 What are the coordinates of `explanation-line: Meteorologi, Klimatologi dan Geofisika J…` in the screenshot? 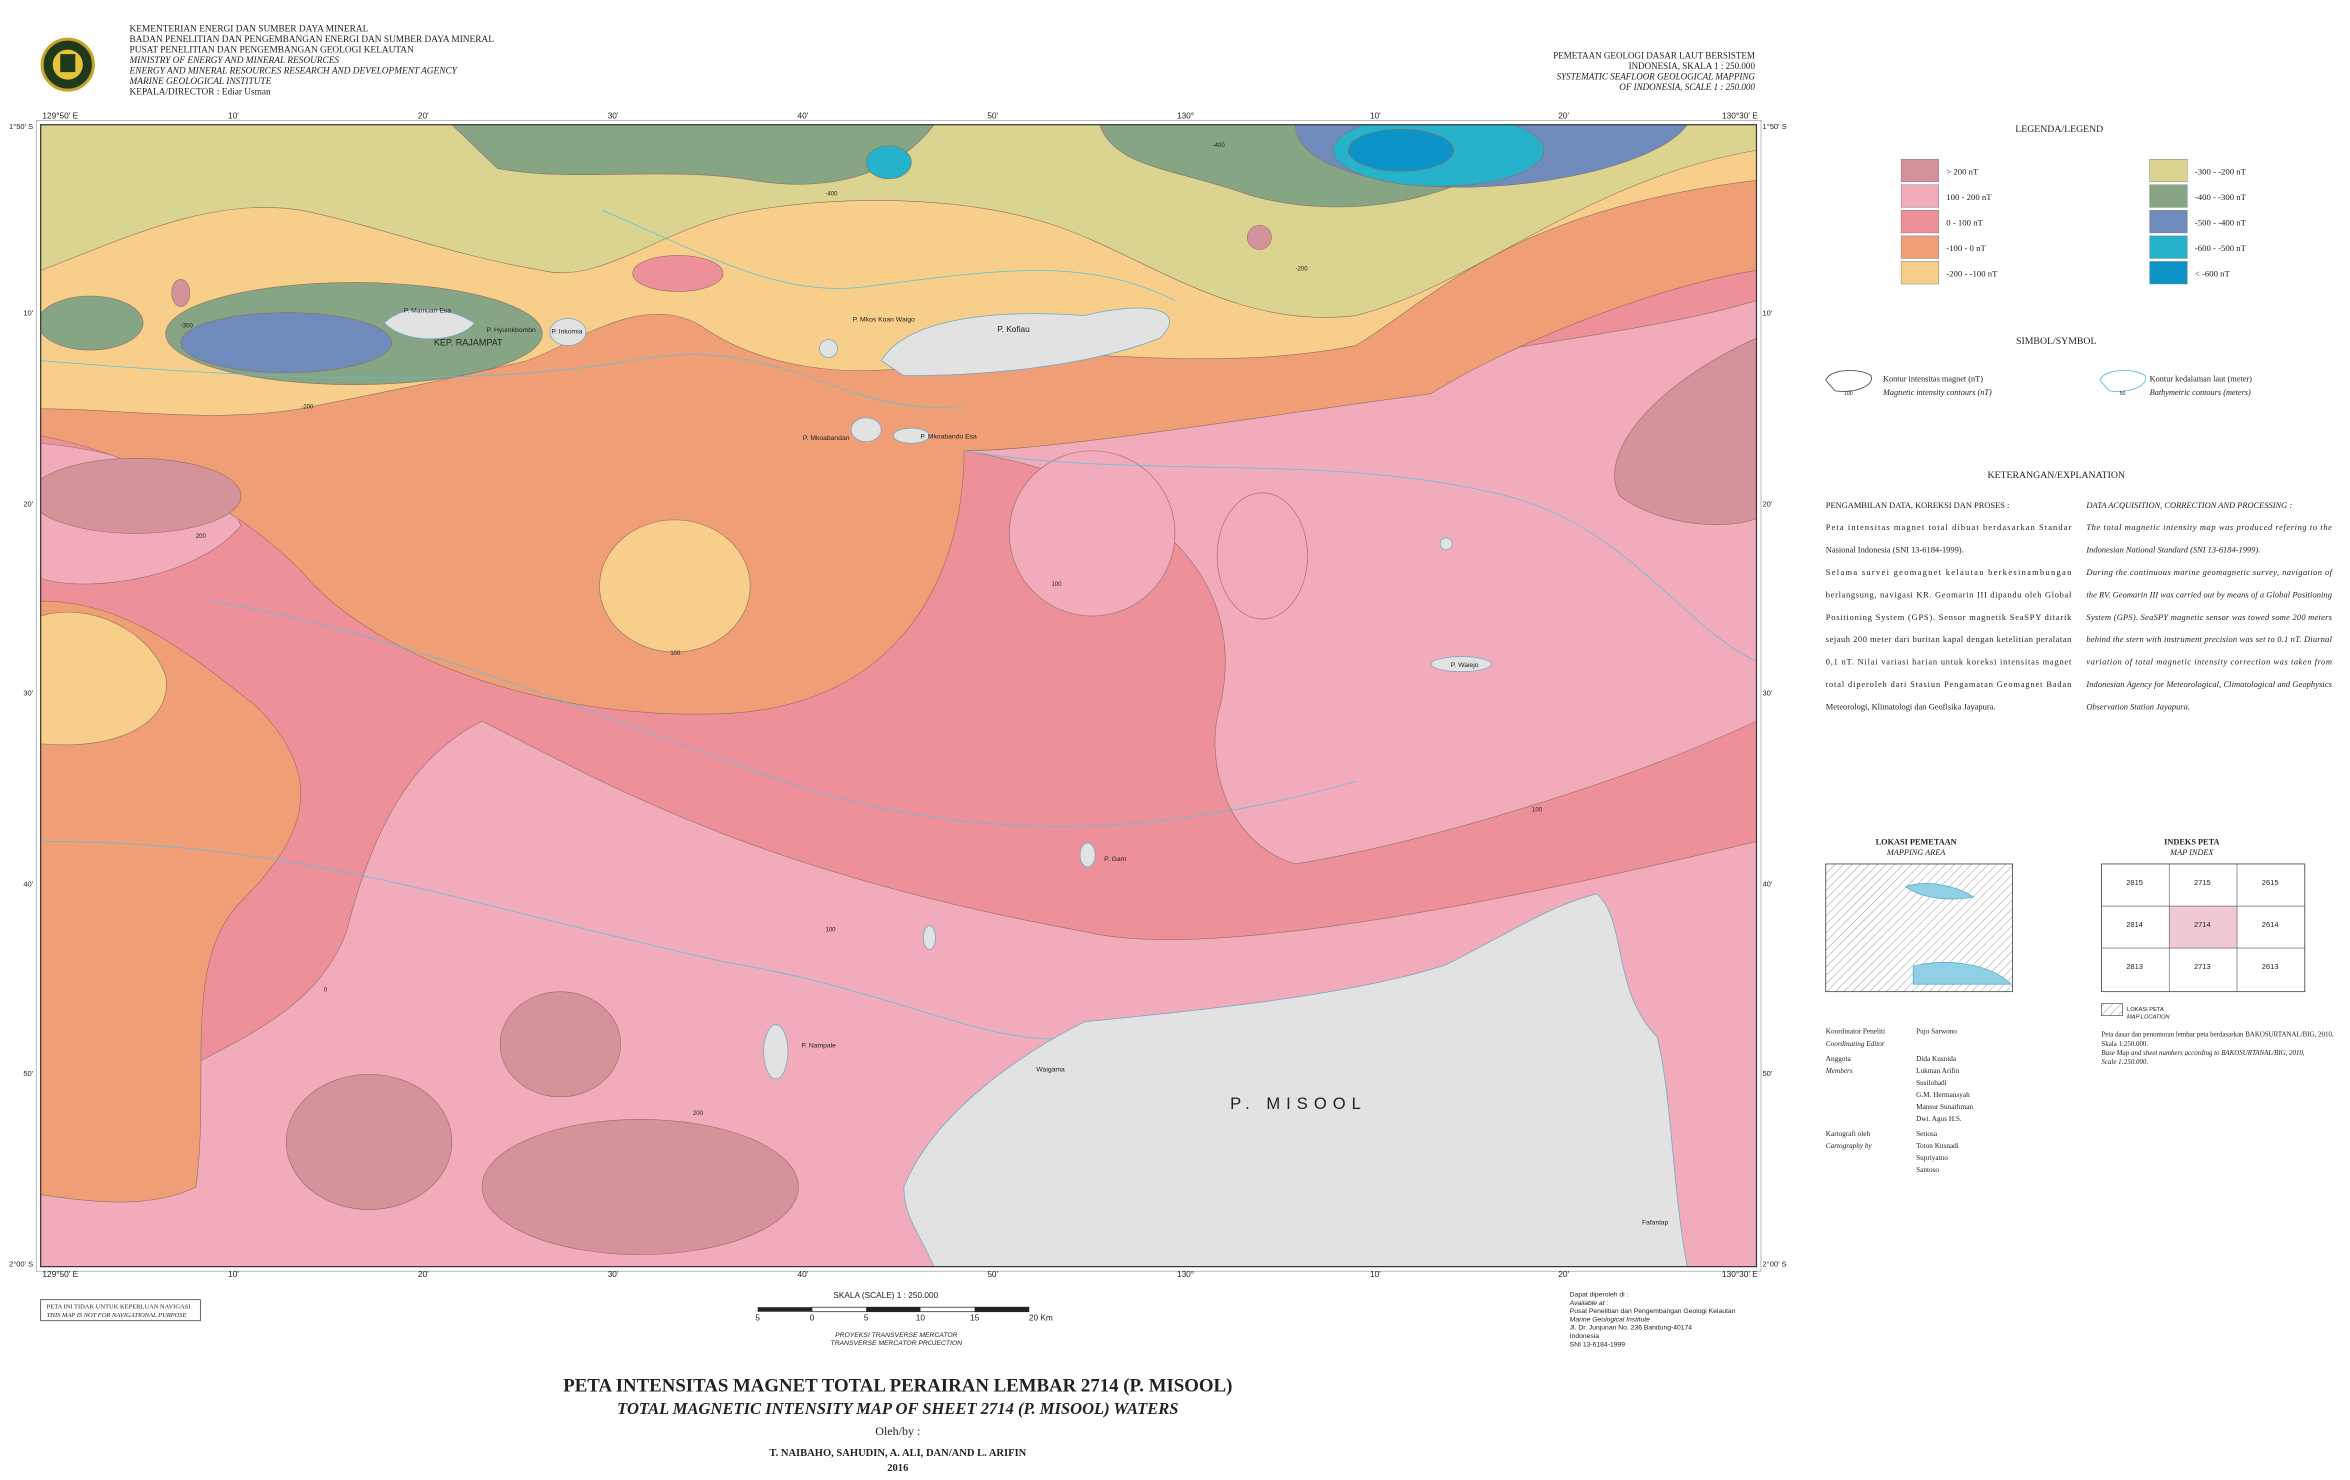 It's located at (1911, 706).